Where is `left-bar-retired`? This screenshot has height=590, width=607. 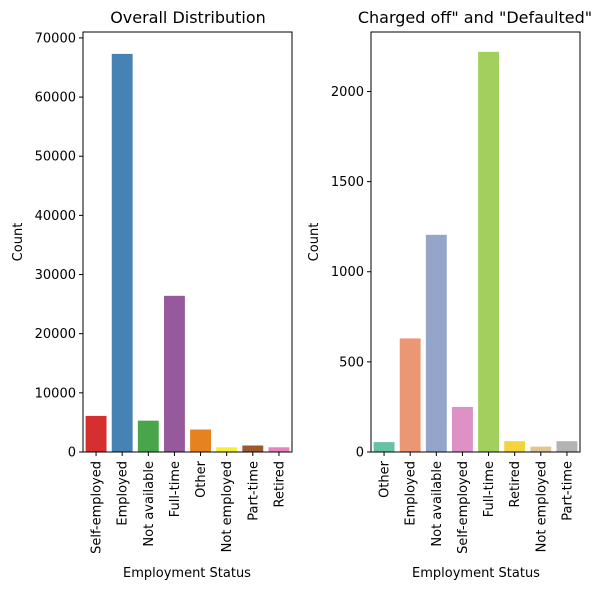
left-bar-retired is located at coordinates (279, 449).